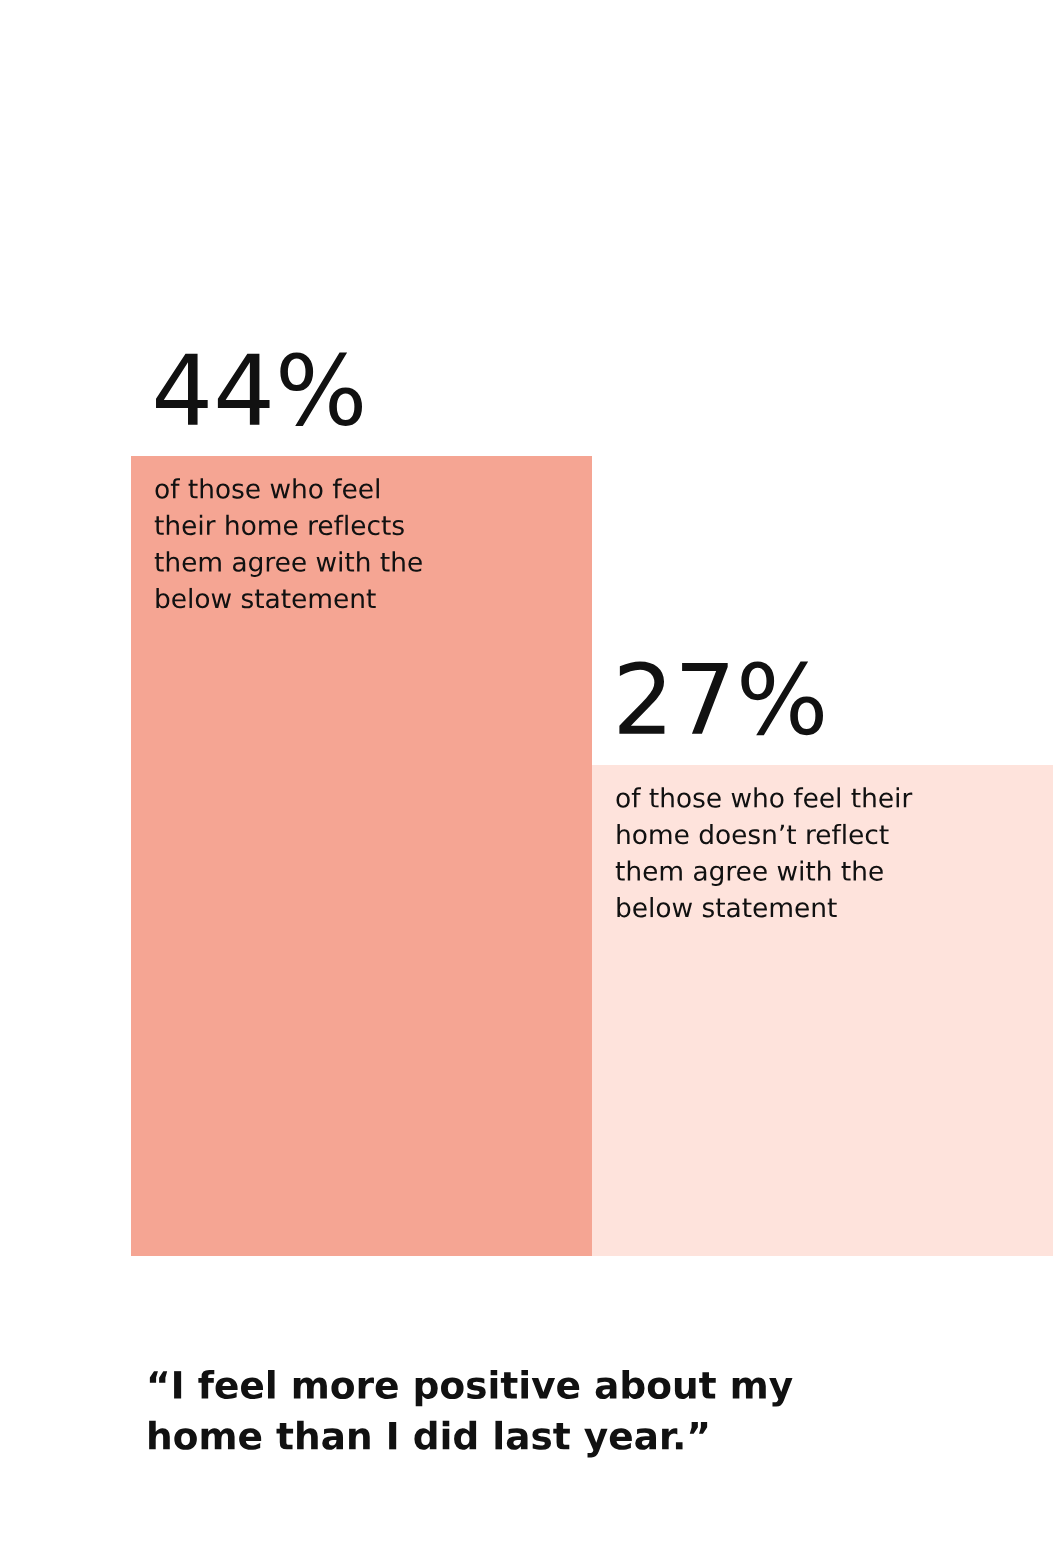 This screenshot has width=1053, height=1564. Describe the element at coordinates (288, 543) in the screenshot. I see `x-tick-label: of those who feel their home reflects them agree with the below statement` at that location.